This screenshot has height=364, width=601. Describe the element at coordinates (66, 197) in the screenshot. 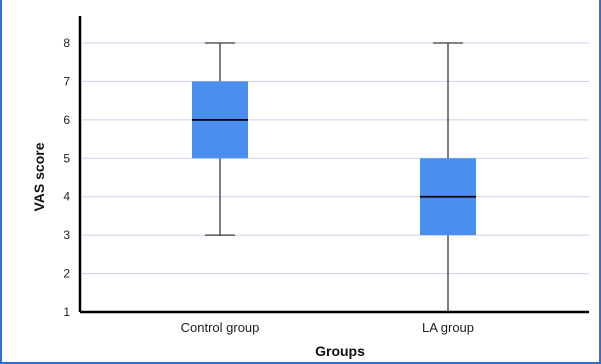

I see `y-tick-label: 4` at that location.